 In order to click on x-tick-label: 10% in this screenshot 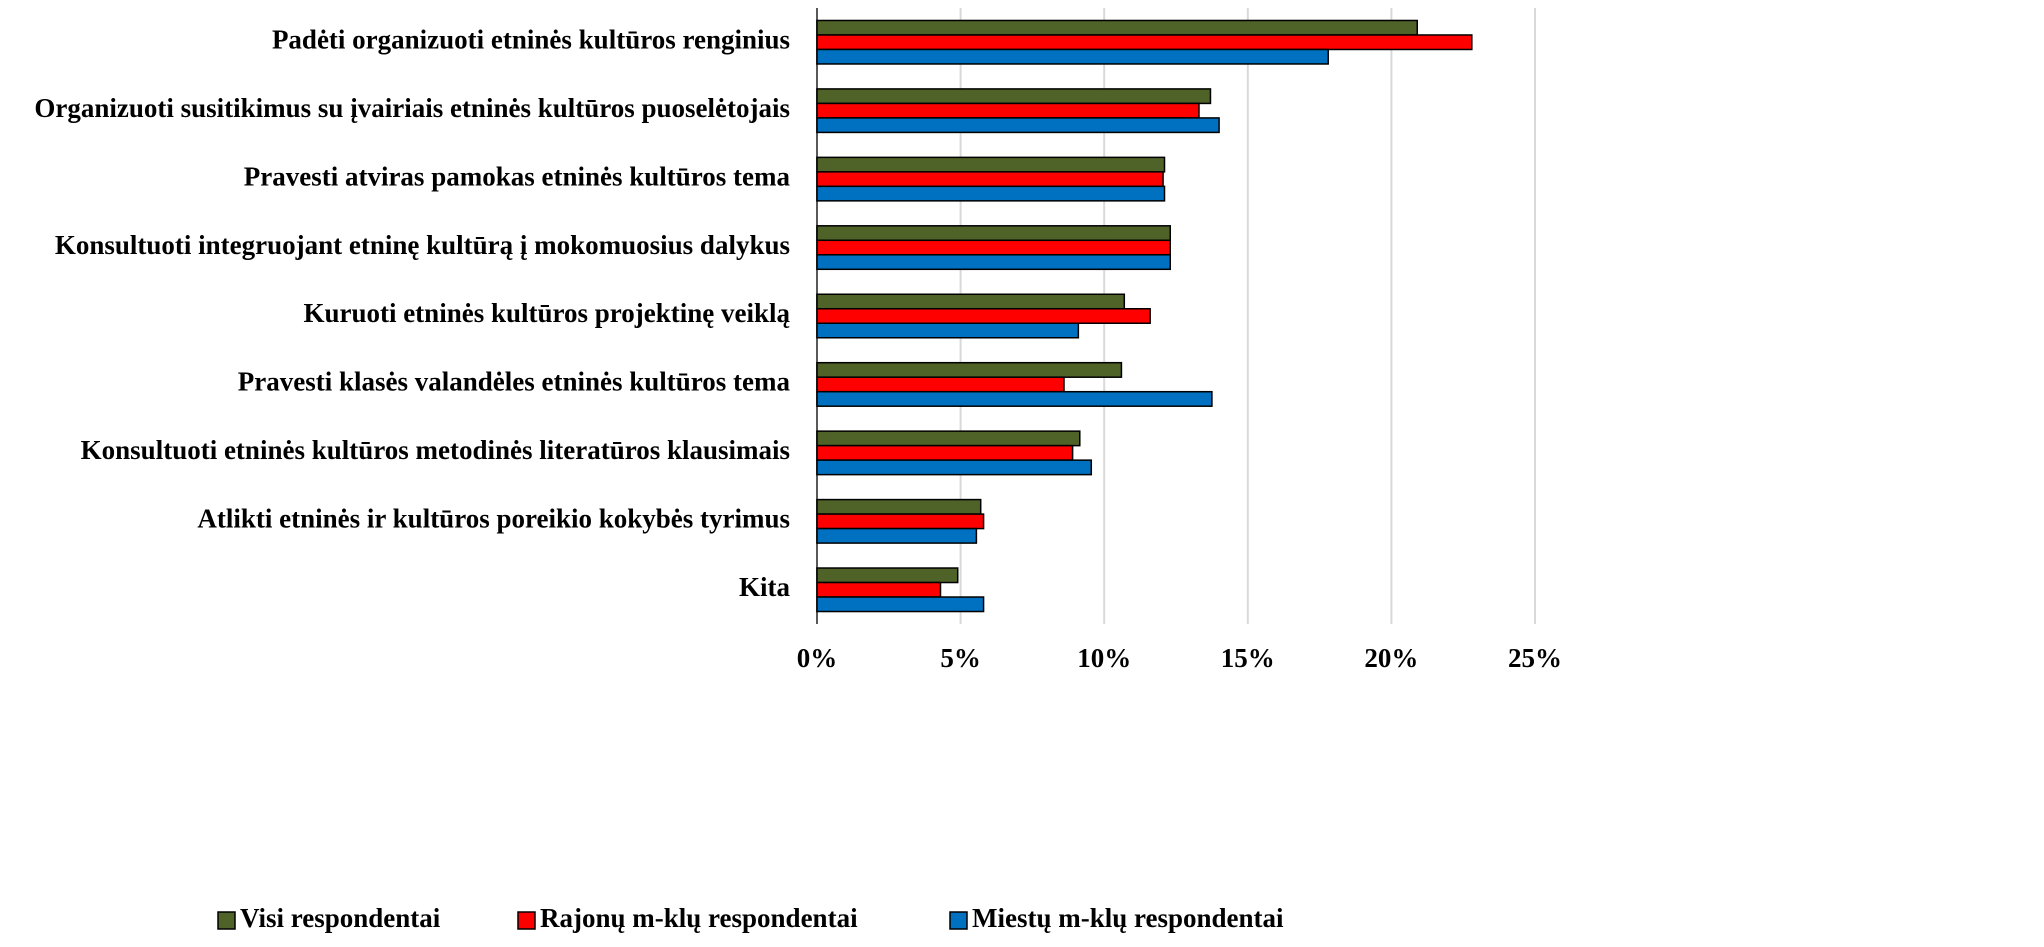, I will do `click(1104, 658)`.